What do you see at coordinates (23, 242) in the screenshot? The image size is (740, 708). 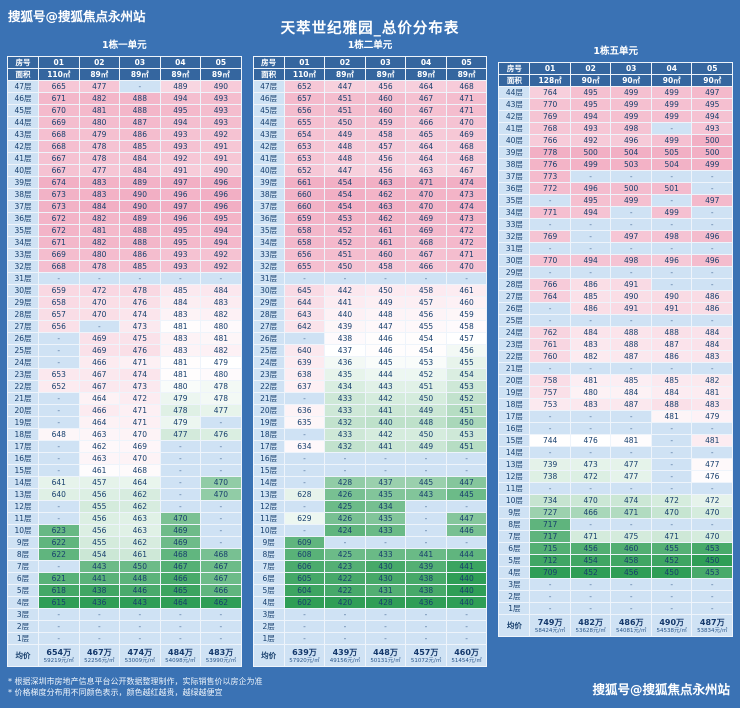 I see `floor-label: 34层` at bounding box center [23, 242].